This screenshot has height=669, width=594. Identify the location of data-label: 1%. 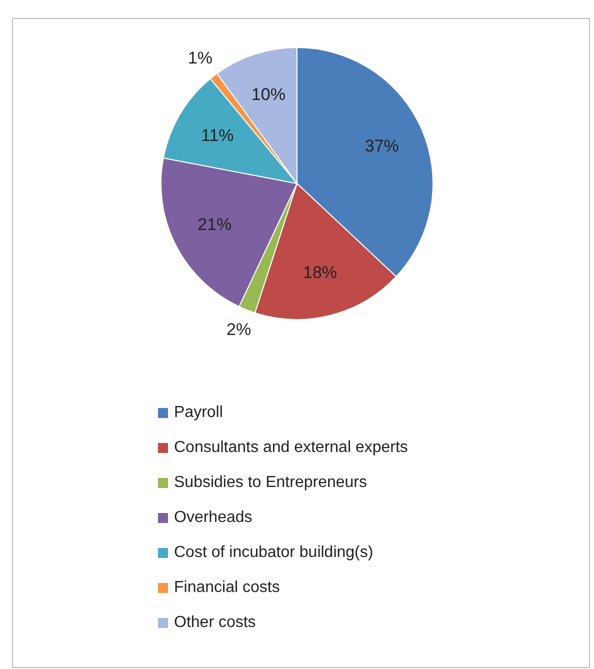
(200, 58).